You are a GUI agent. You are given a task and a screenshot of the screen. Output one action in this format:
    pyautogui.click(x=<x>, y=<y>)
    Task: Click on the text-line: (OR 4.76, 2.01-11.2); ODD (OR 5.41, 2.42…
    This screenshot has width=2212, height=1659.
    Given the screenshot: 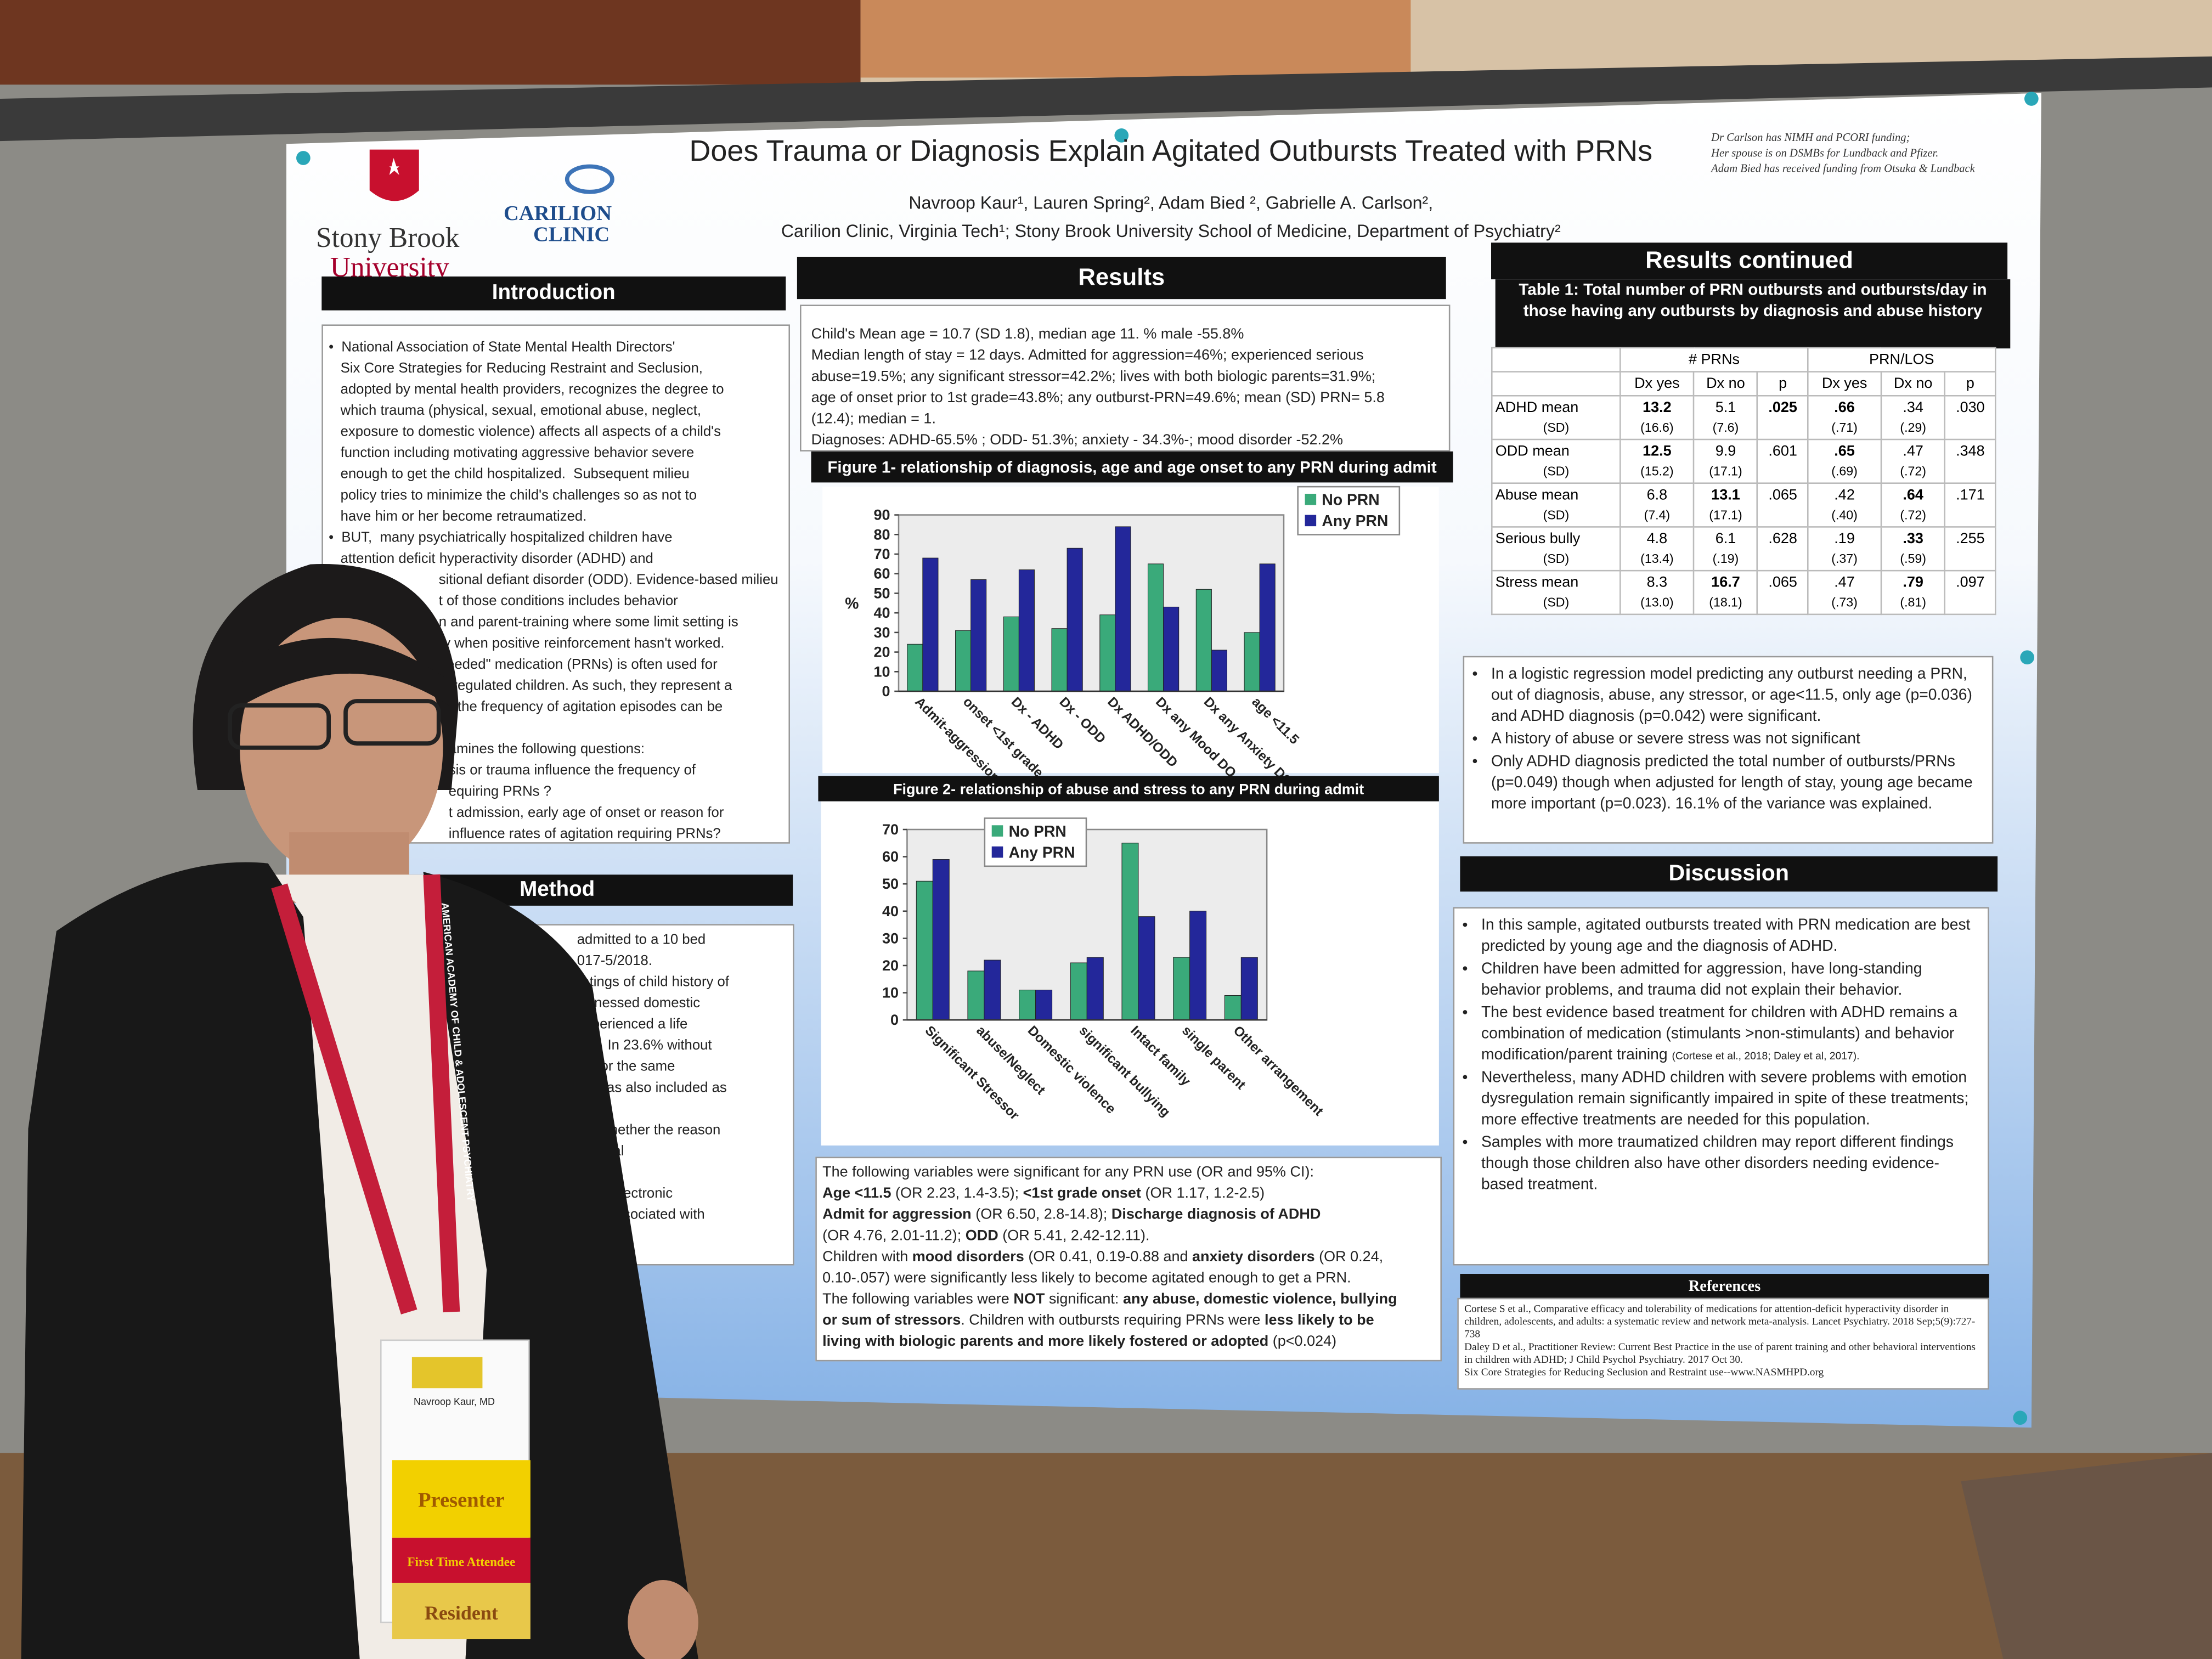 What is the action you would take?
    pyautogui.click(x=1128, y=1237)
    